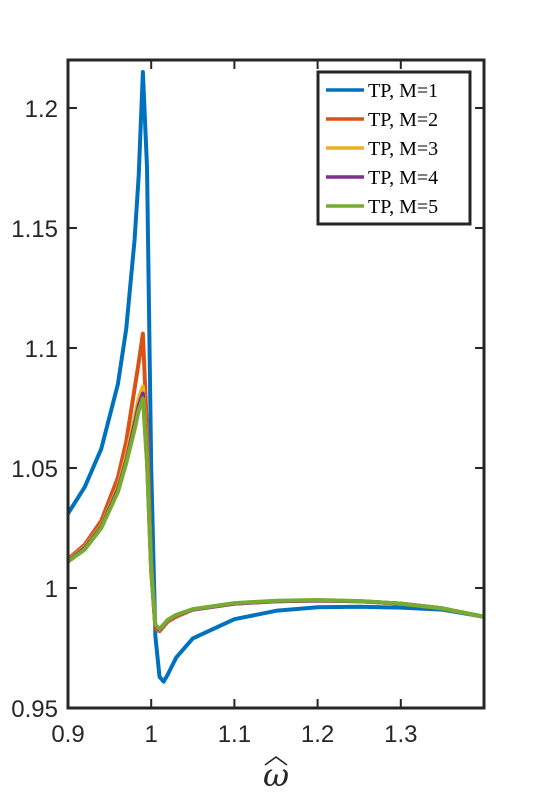 The width and height of the screenshot is (534, 801). Describe the element at coordinates (151, 734) in the screenshot. I see `x-tick-label: 1` at that location.